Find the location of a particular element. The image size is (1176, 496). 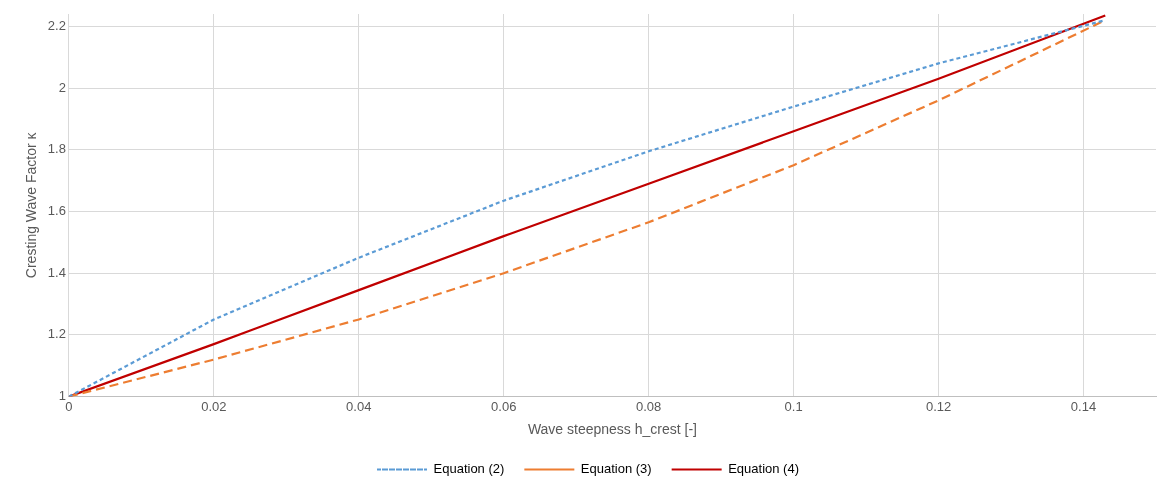

x-tick-label: 0.14 is located at coordinates (1083, 406).